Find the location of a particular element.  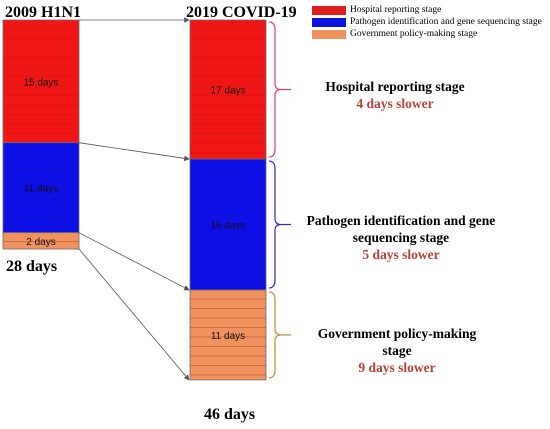

stage-note-pathogen-delta: 5 days slower is located at coordinates (401, 254).